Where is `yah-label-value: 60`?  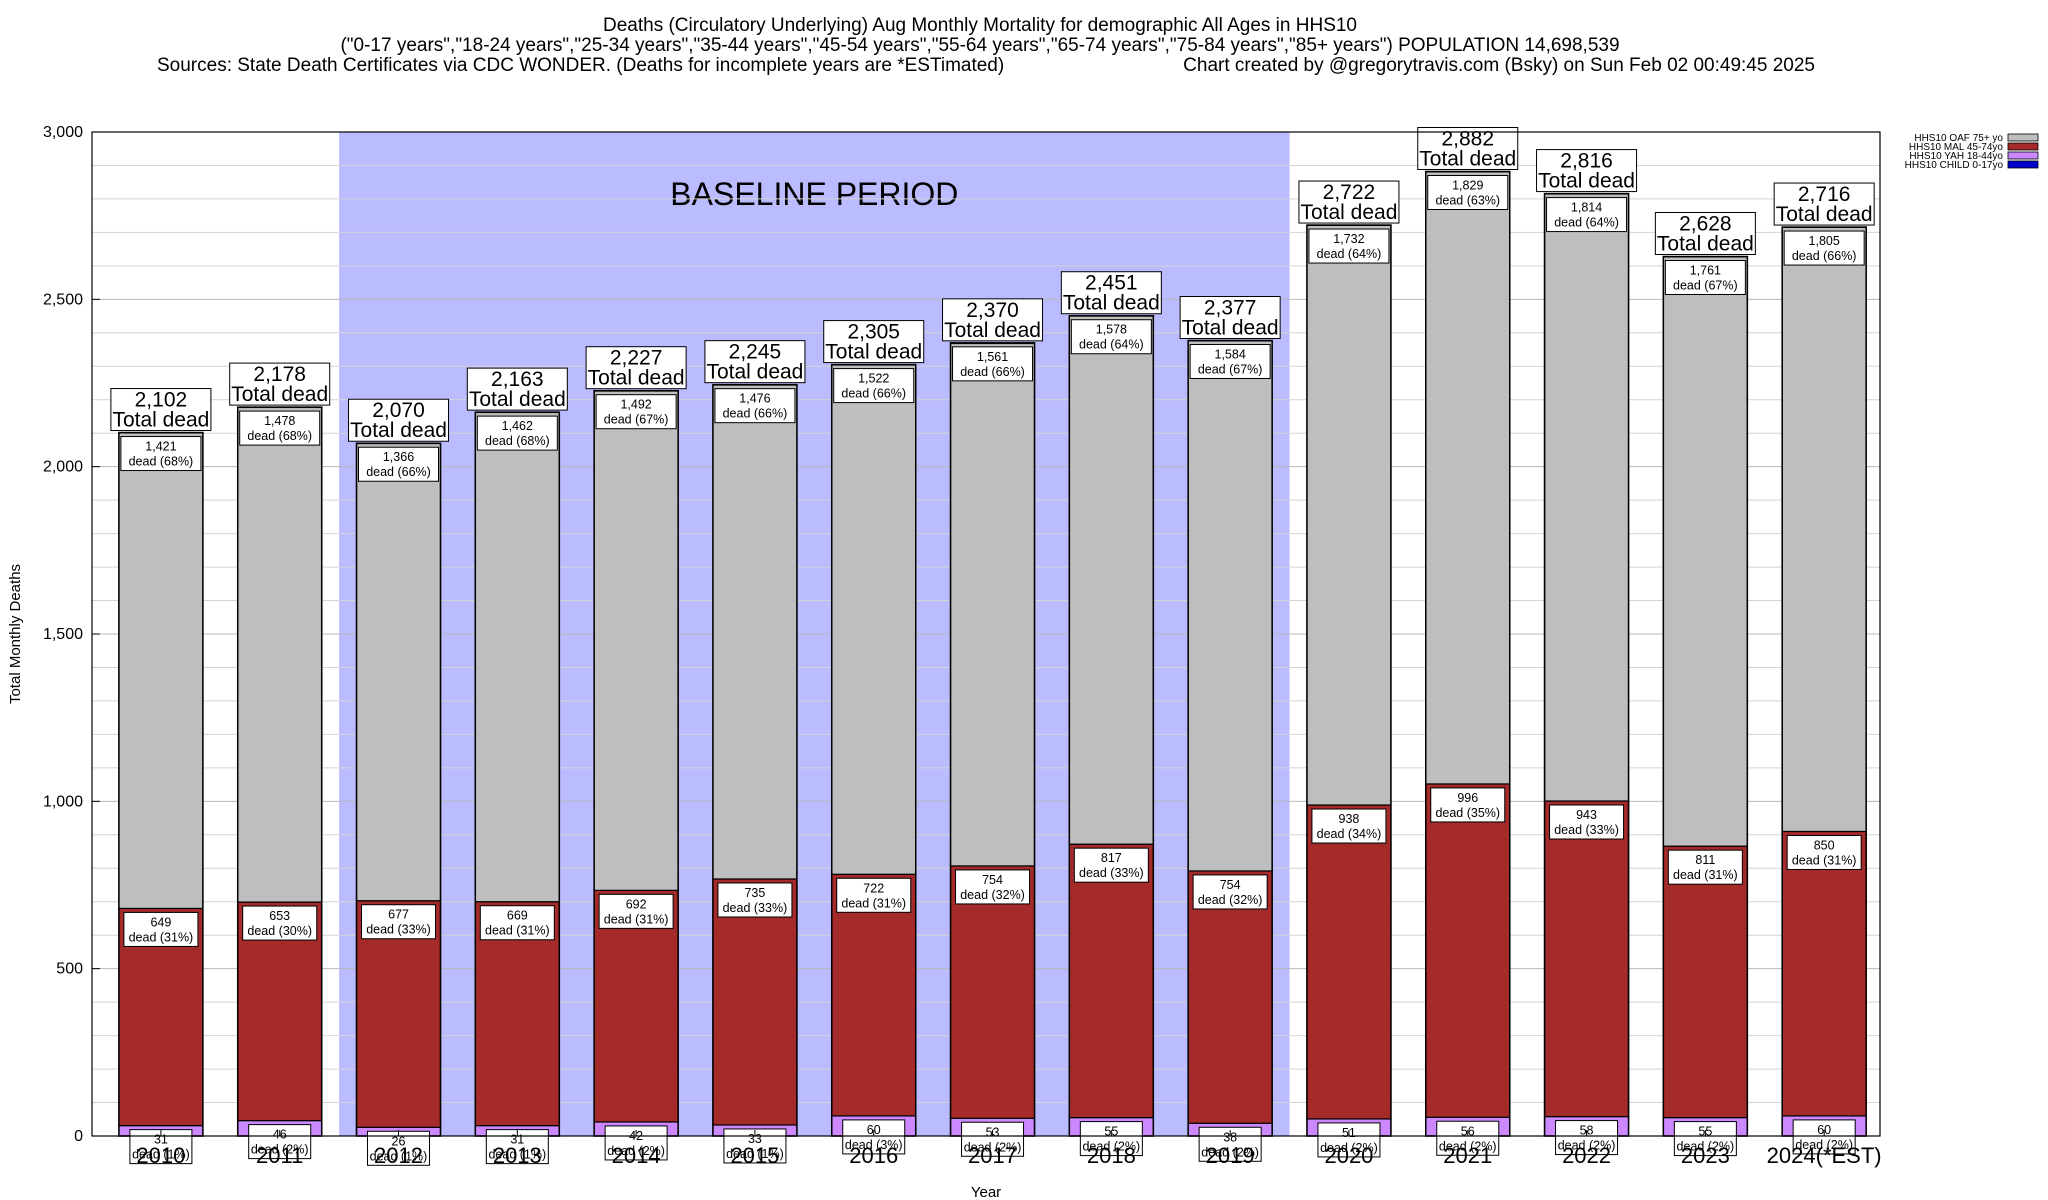 yah-label-value: 60 is located at coordinates (1824, 1130).